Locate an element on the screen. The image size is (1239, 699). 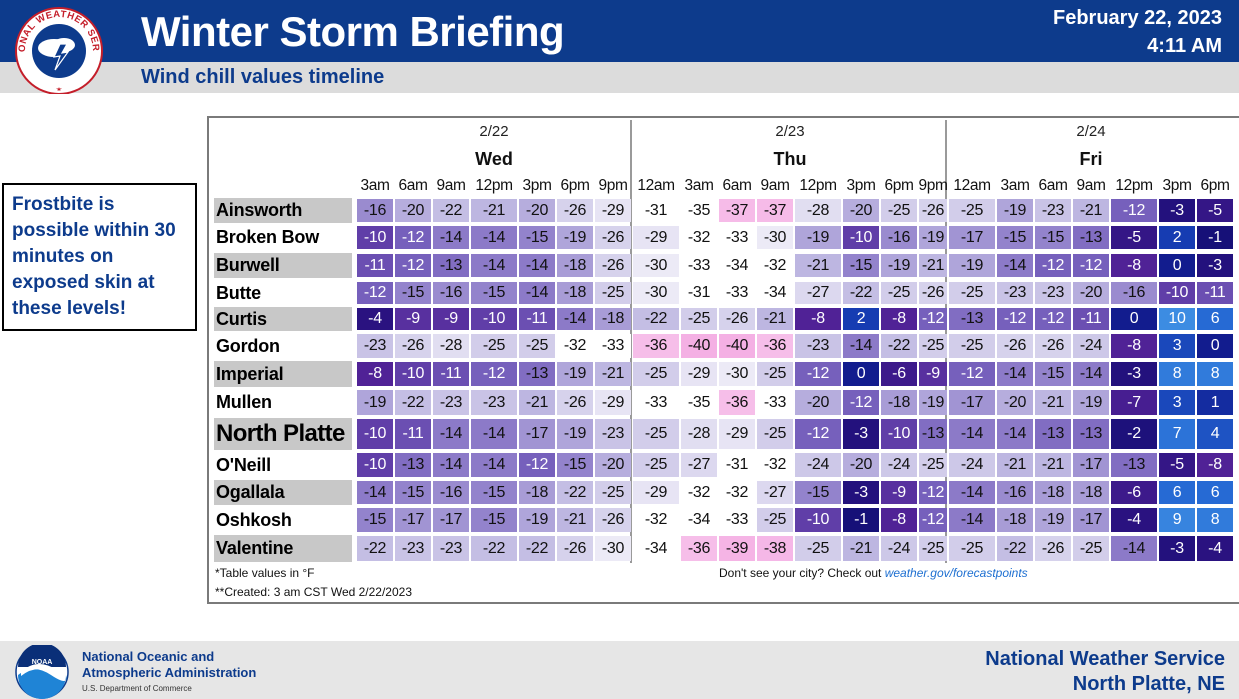
wind-chill-cell: 10 is located at coordinates (1177, 319).